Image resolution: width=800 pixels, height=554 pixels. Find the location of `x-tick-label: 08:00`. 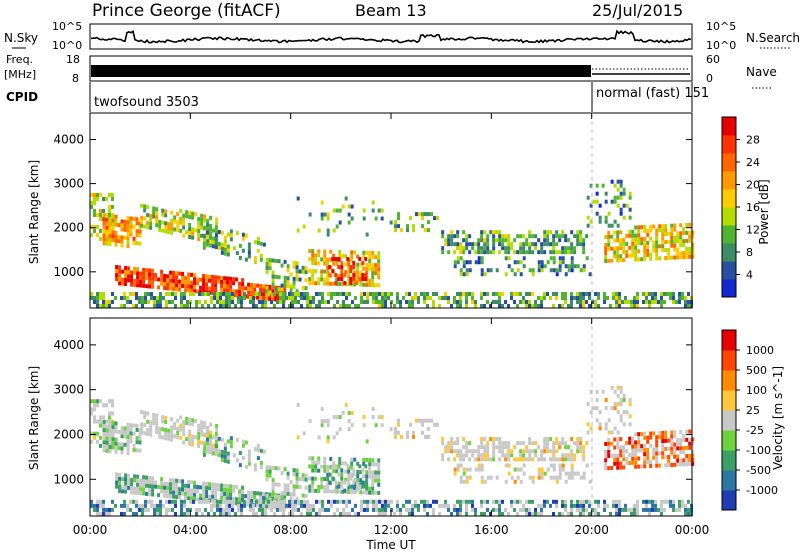

x-tick-label: 08:00 is located at coordinates (290, 530).